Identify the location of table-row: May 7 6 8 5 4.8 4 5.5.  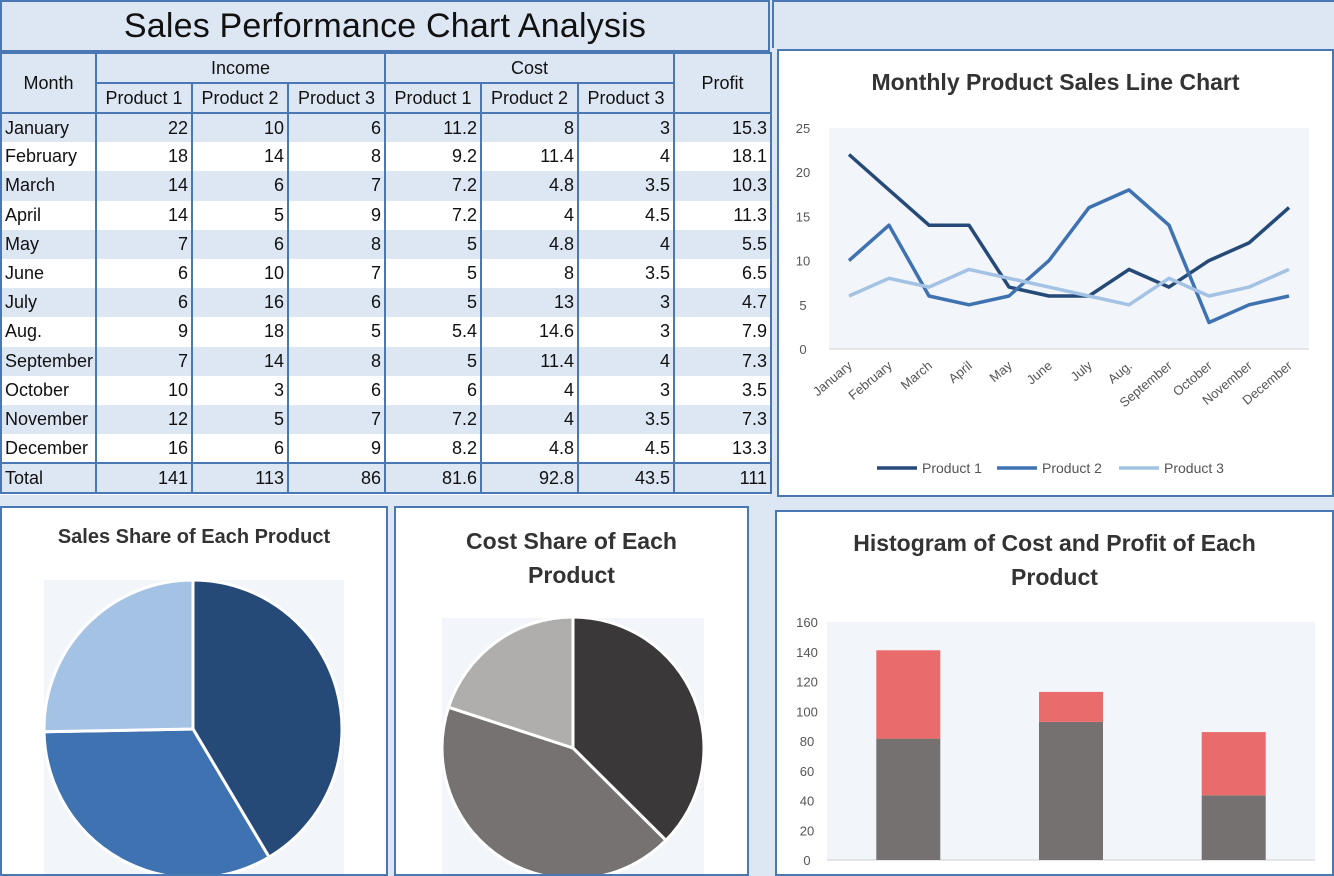
(386, 244).